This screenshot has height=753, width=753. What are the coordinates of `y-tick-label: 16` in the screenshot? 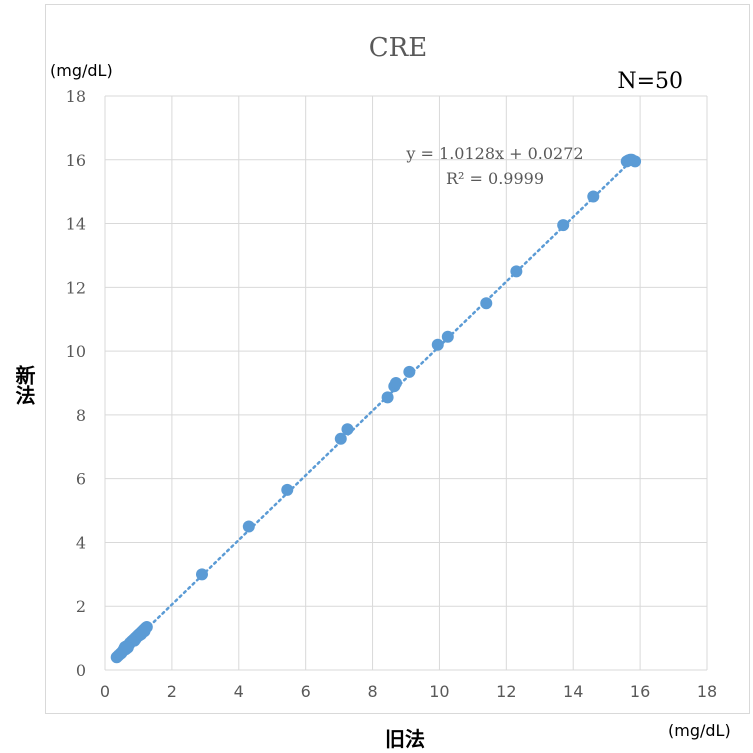 It's located at (76, 160).